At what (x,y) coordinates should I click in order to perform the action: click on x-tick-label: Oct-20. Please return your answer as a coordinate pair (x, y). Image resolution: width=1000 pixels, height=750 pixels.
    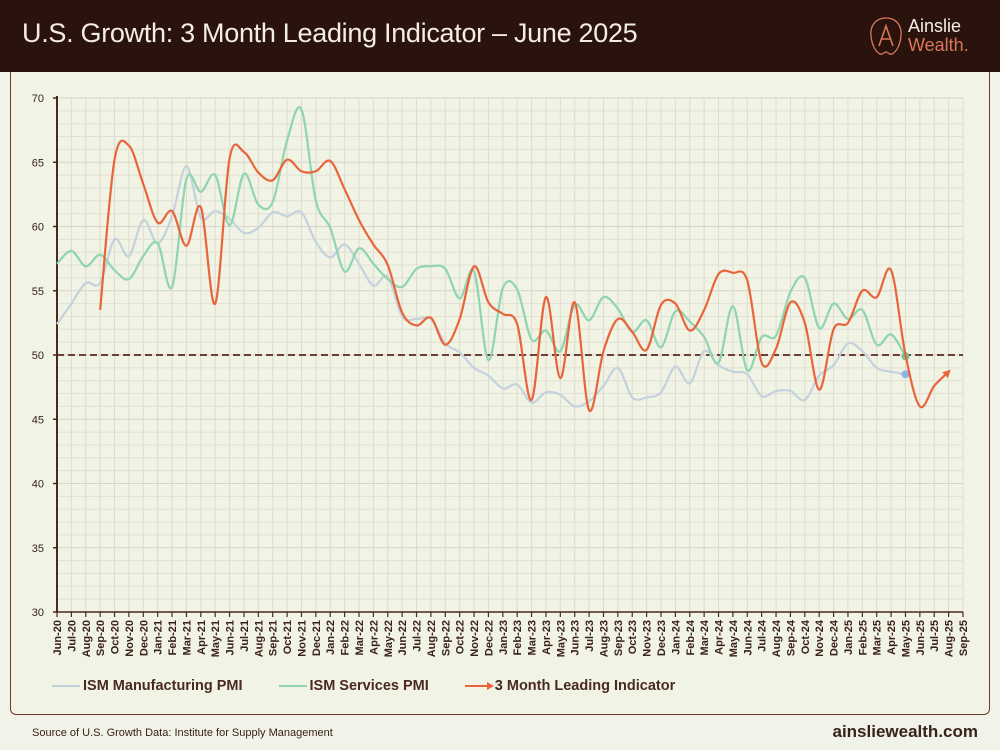
    Looking at the image, I should click on (116, 637).